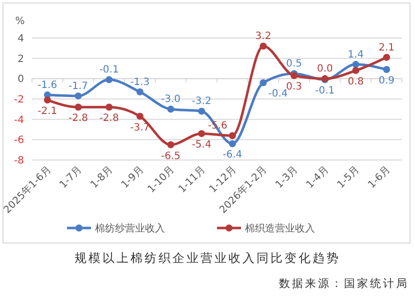  What do you see at coordinates (19, 120) in the screenshot?
I see `y-tick-label: -4` at bounding box center [19, 120].